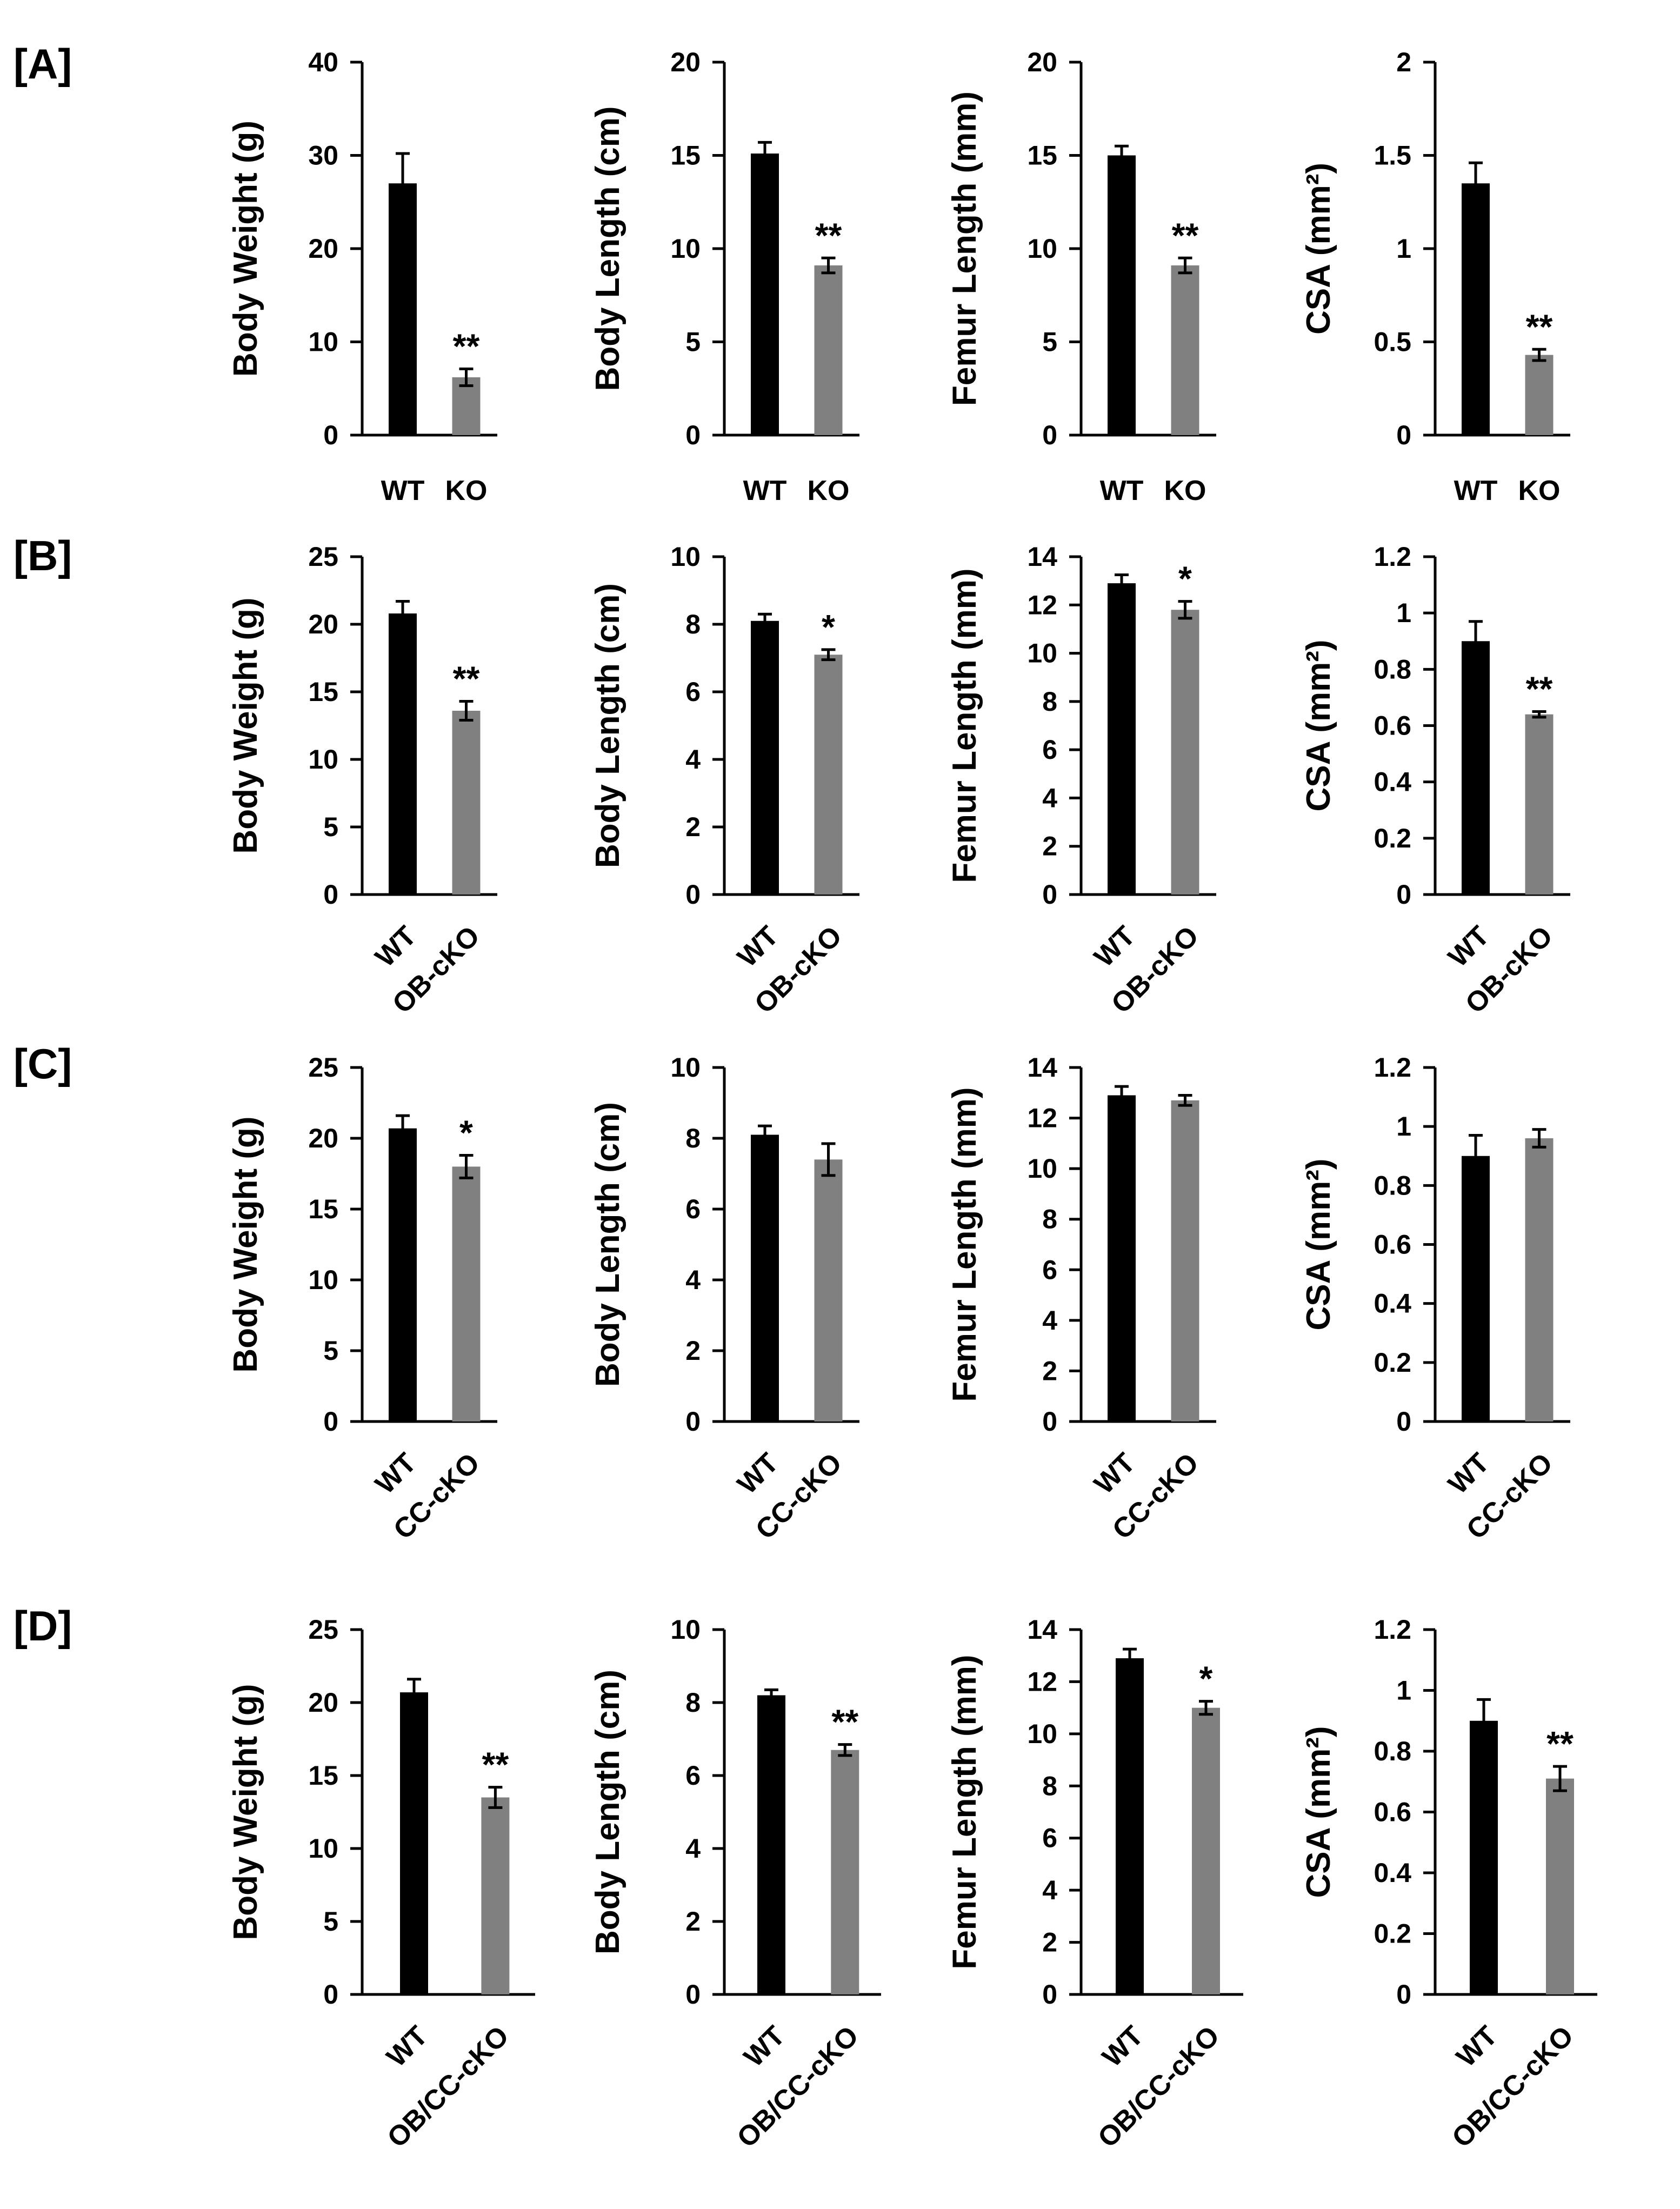 This screenshot has width=1680, height=2209. I want to click on y-axis-label: Femur Length (mm), so click(965, 1811).